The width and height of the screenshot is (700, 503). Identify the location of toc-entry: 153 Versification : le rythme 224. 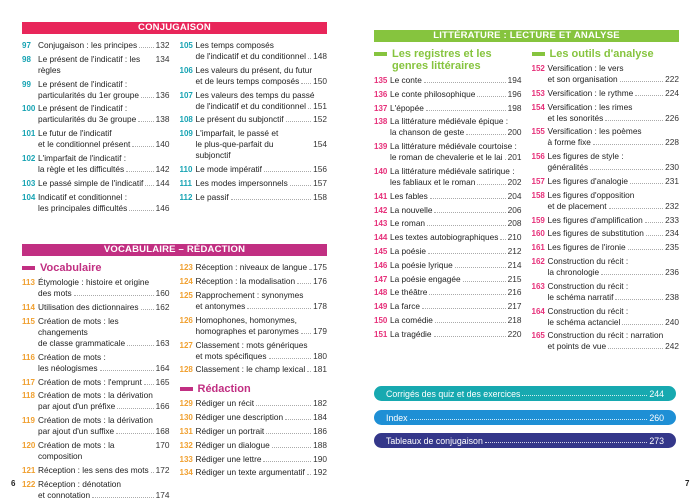
(606, 93).